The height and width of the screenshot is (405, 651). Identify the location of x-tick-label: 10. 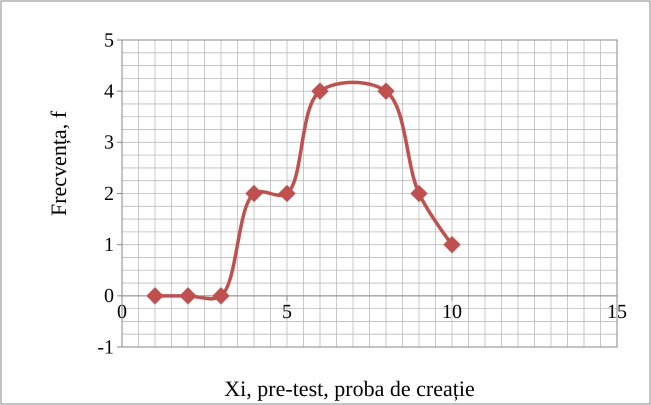
(452, 312).